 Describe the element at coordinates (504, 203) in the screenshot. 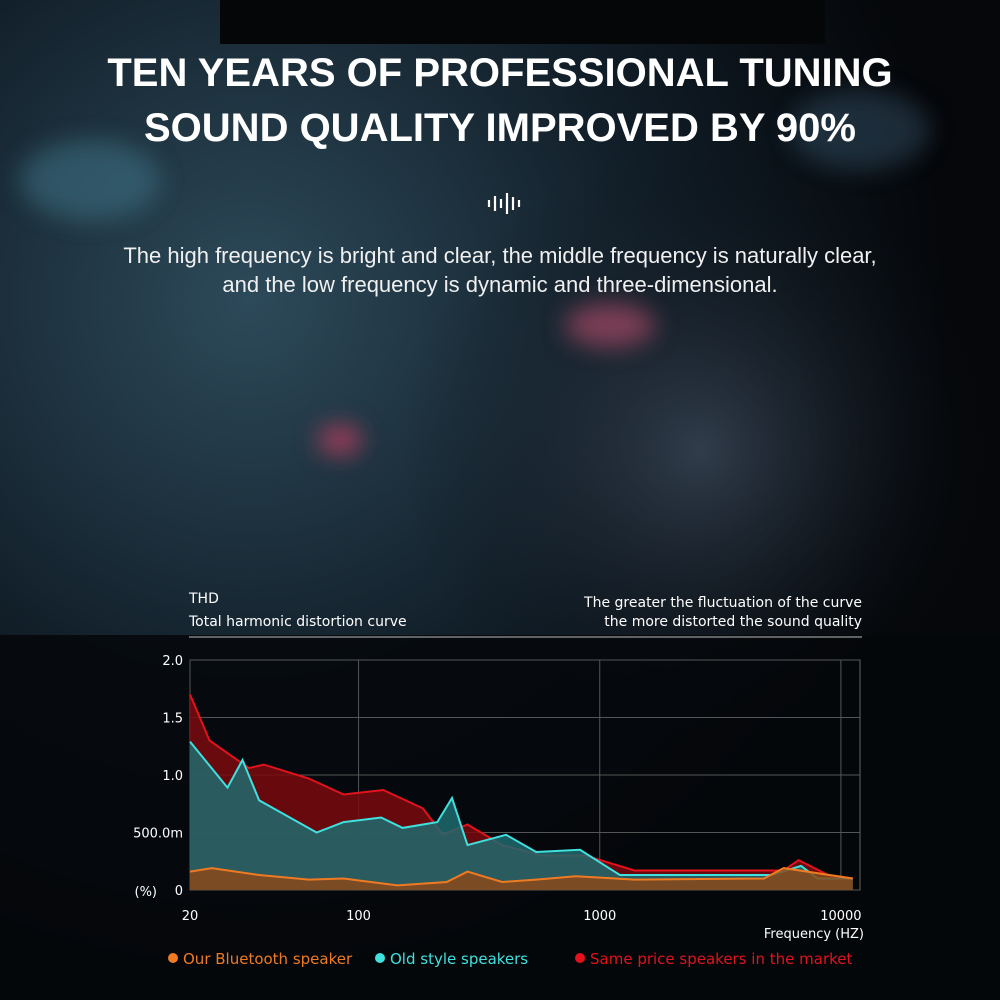

I see `sound-icon` at that location.